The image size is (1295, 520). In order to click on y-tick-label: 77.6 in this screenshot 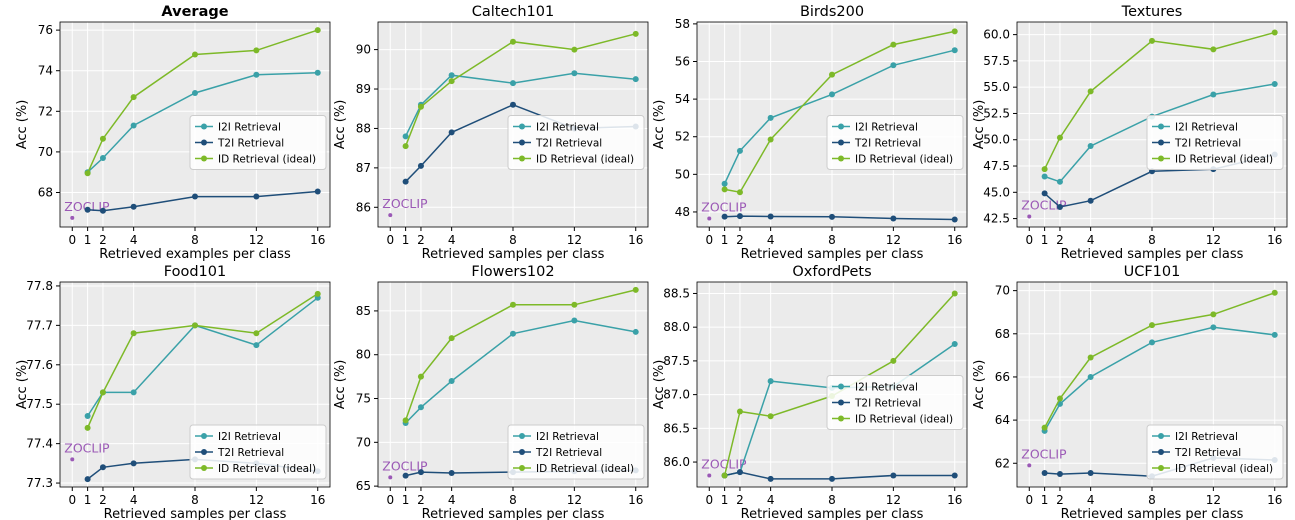, I will do `click(39, 365)`.